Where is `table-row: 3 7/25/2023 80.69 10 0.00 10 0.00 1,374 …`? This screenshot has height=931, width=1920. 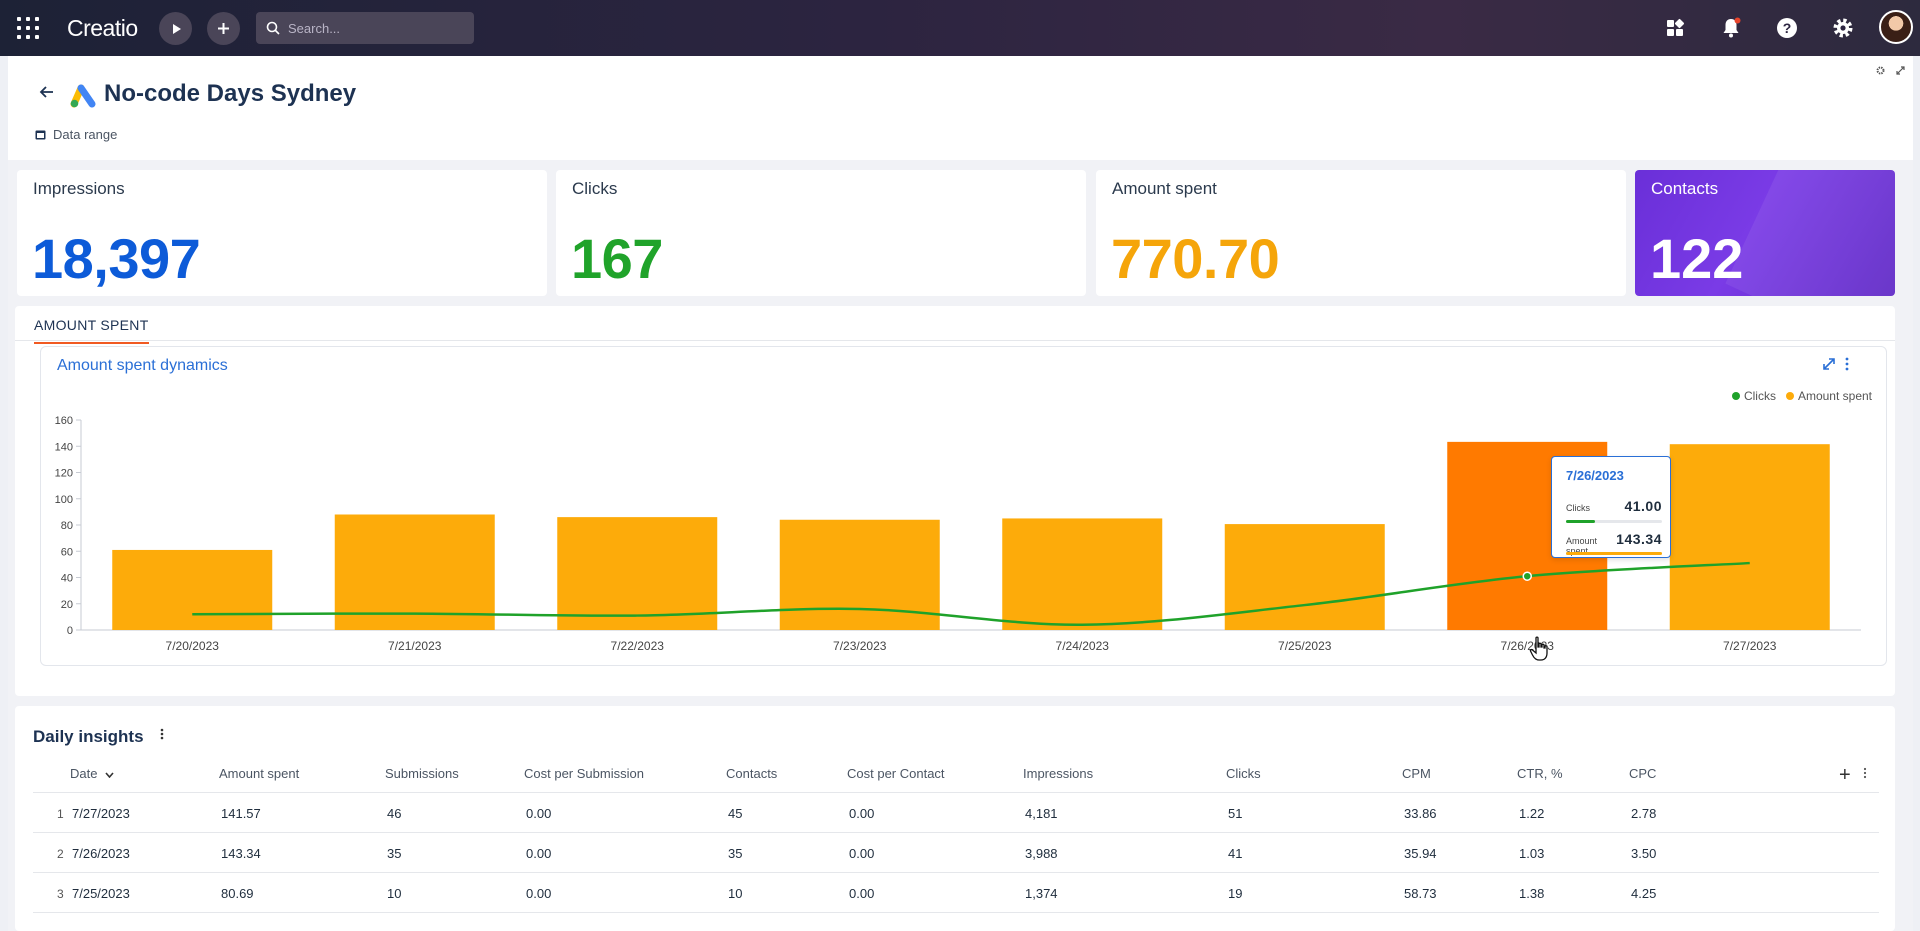 table-row: 3 7/25/2023 80.69 10 0.00 10 0.00 1,374 … is located at coordinates (956, 892).